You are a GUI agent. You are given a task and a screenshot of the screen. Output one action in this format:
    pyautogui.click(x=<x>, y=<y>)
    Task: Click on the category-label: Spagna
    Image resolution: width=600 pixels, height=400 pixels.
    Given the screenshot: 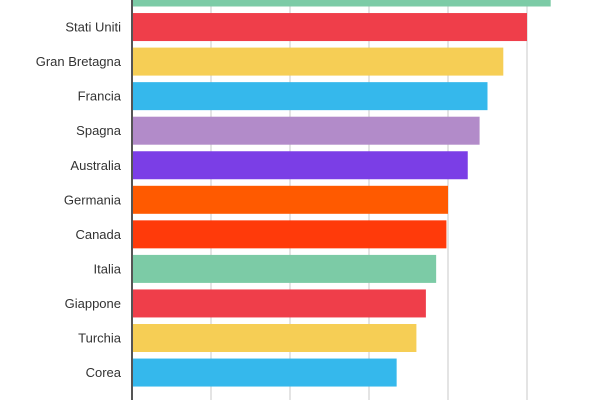 What is the action you would take?
    pyautogui.click(x=99, y=130)
    